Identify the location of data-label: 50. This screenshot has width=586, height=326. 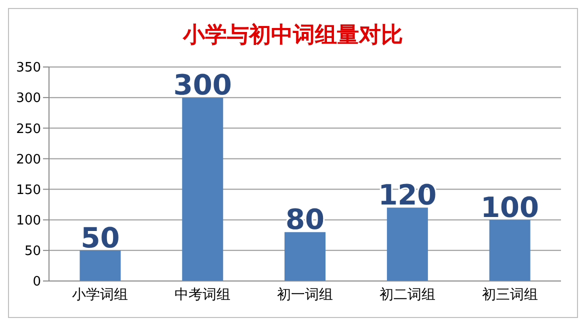
(100, 237).